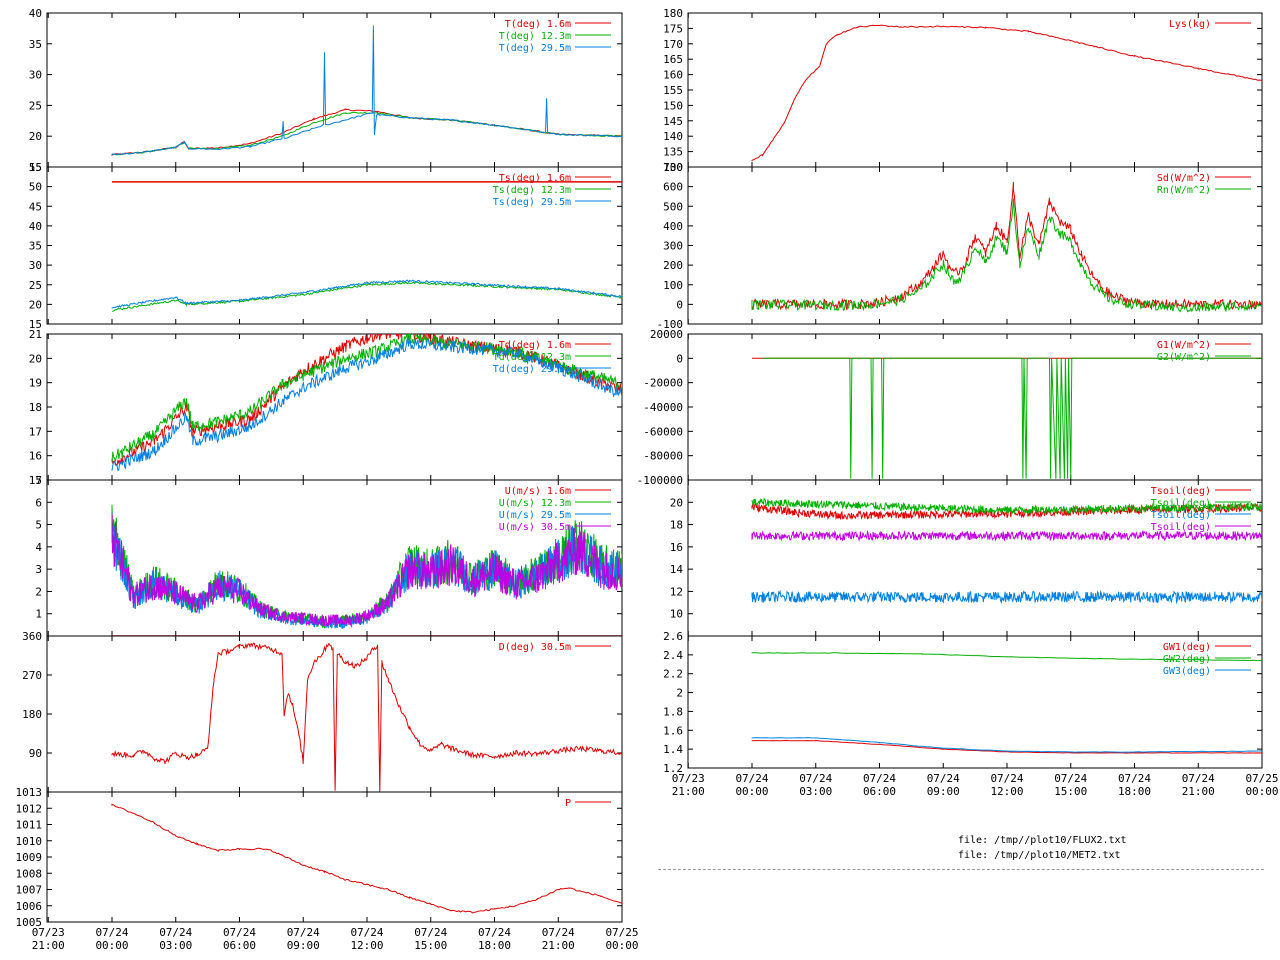 The image size is (1280, 960). I want to click on y-tick-label: 1013, so click(29, 792).